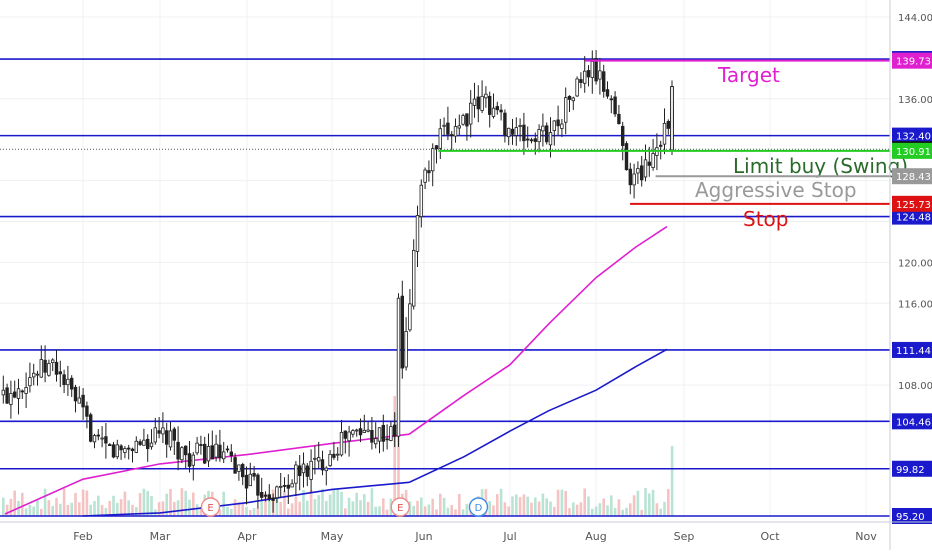 The width and height of the screenshot is (932, 554). What do you see at coordinates (915, 18) in the screenshot?
I see `y-tick-label: 144.00` at bounding box center [915, 18].